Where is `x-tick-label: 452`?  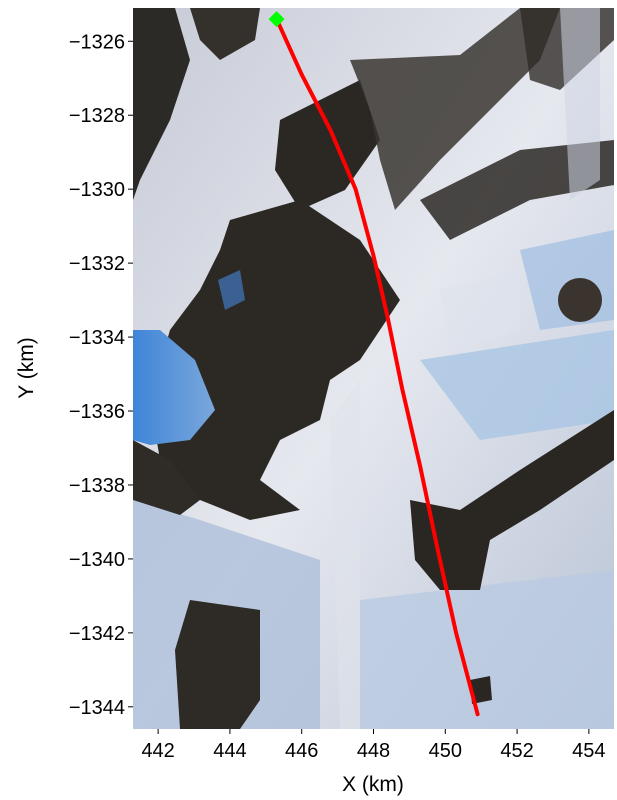 x-tick-label: 452 is located at coordinates (516, 751).